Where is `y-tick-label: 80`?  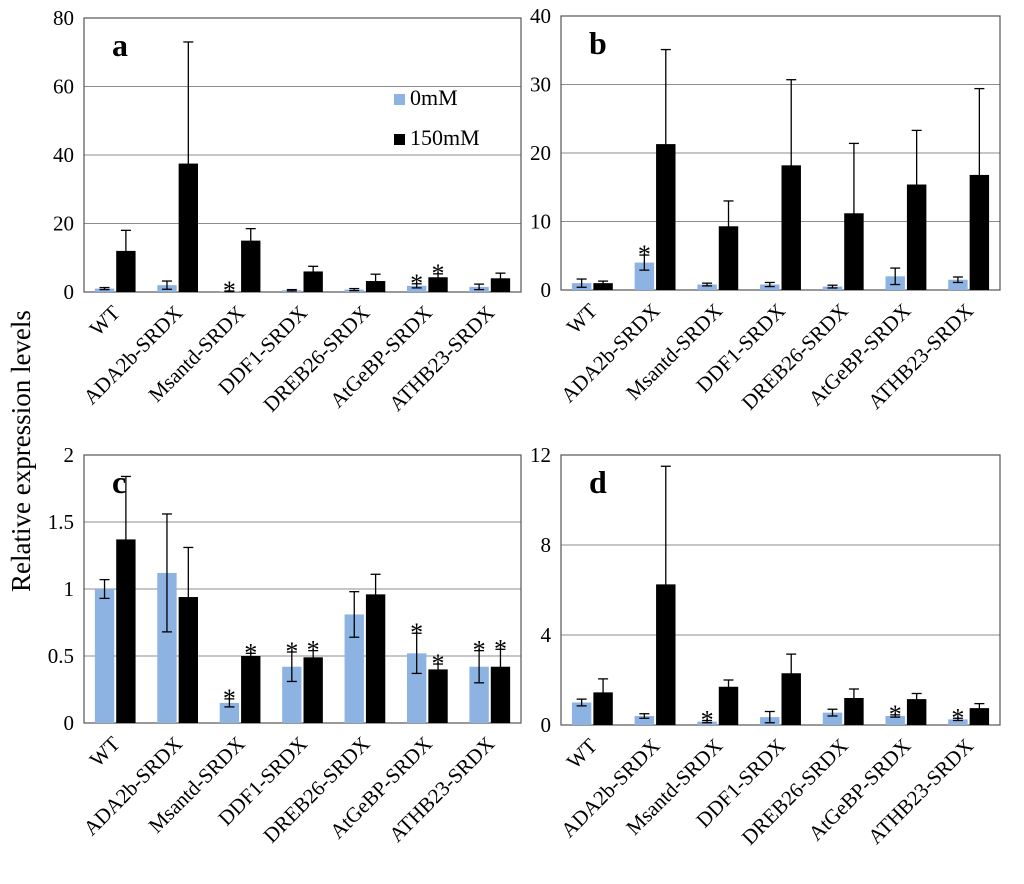 y-tick-label: 80 is located at coordinates (63, 18).